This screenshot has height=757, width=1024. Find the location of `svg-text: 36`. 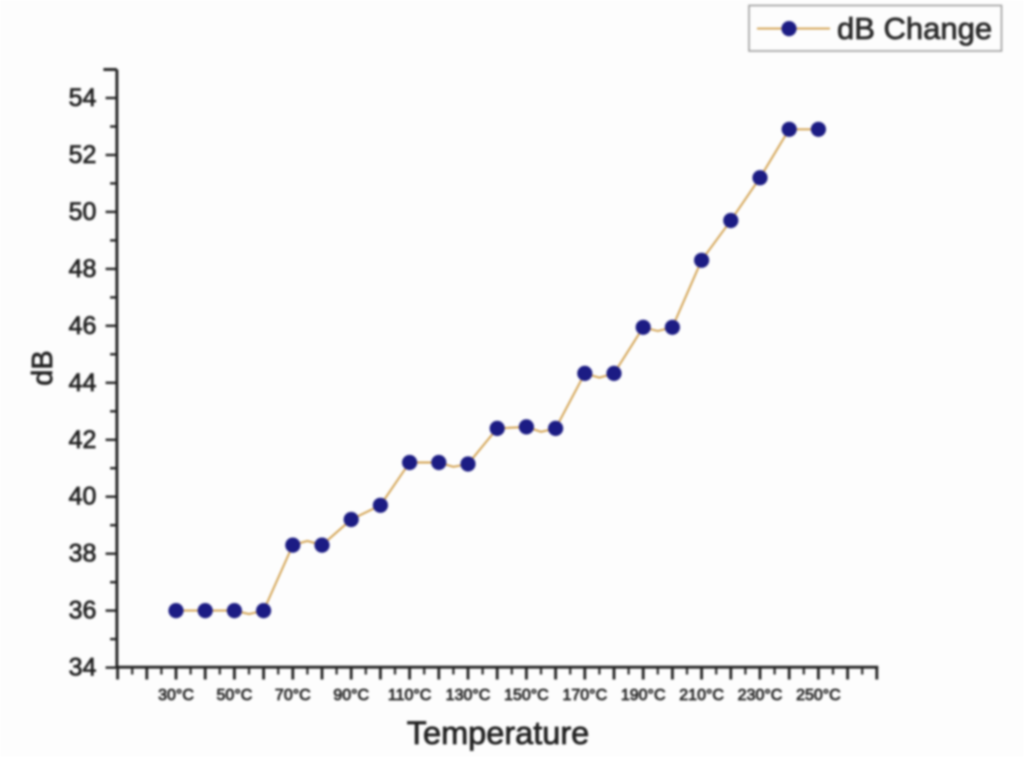

svg-text: 36 is located at coordinates (83, 611).